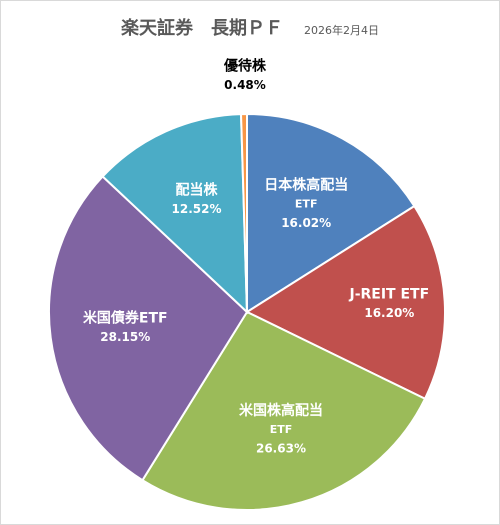 This screenshot has height=525, width=500. I want to click on slice-label-2: 米国株高配当 ETF 26.63%, so click(281, 429).